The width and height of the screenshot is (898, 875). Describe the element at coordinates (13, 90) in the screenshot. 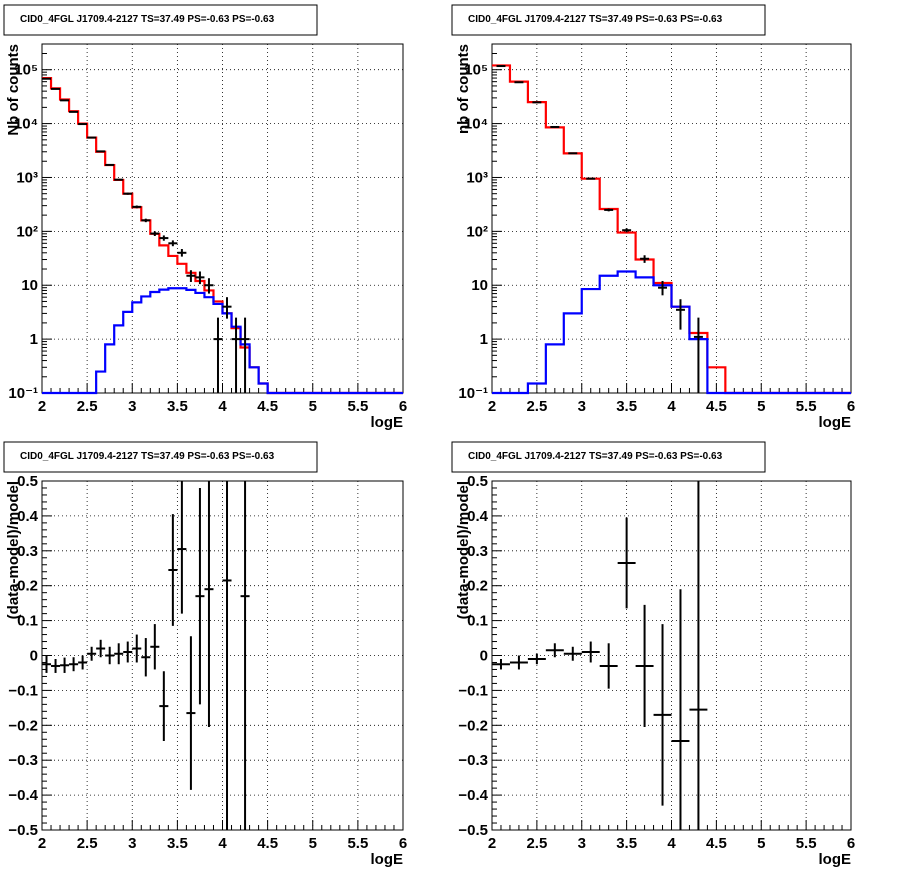

I see `y-axis-title: Nb of counts` at that location.